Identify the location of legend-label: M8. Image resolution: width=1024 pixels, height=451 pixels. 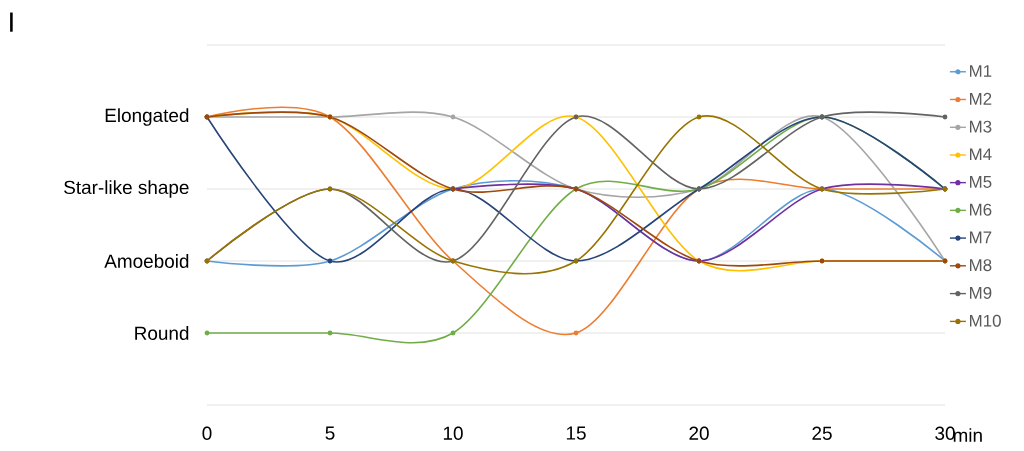
(980, 265).